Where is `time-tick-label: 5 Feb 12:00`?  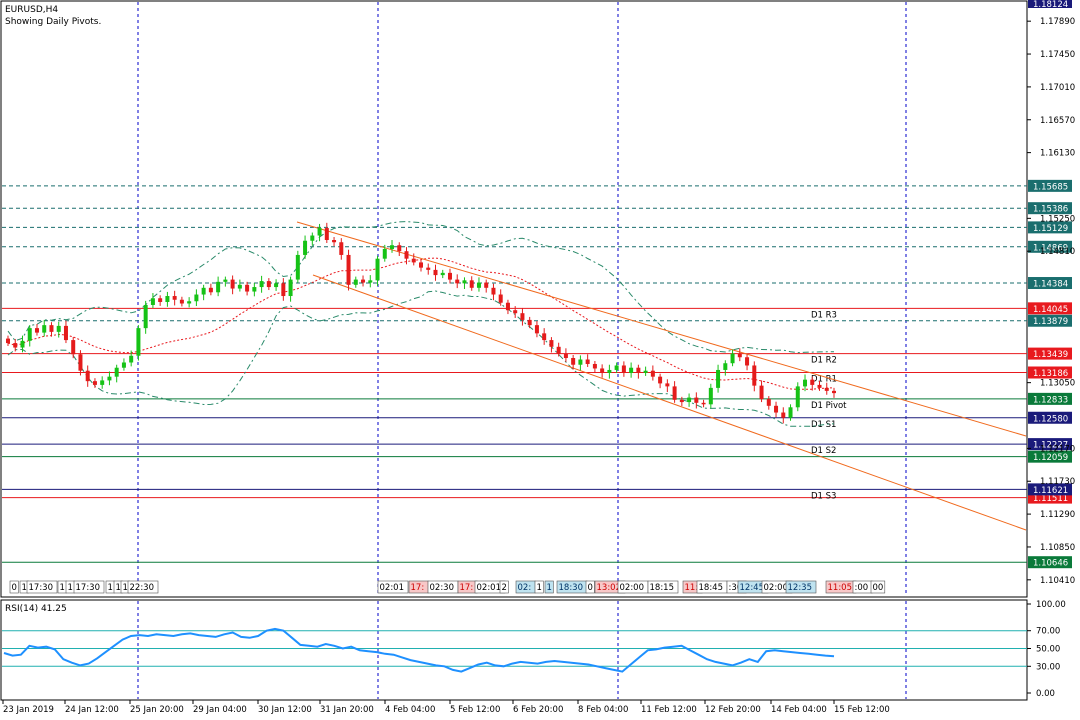
time-tick-label: 5 Feb 12:00 is located at coordinates (475, 710).